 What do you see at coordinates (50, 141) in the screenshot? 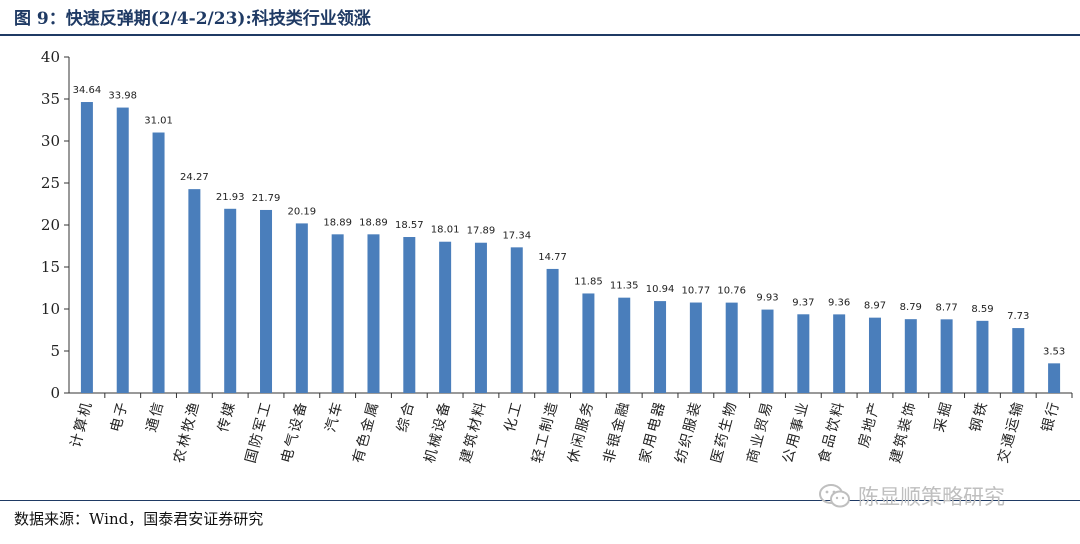
I see `y-tick-label: 30` at bounding box center [50, 141].